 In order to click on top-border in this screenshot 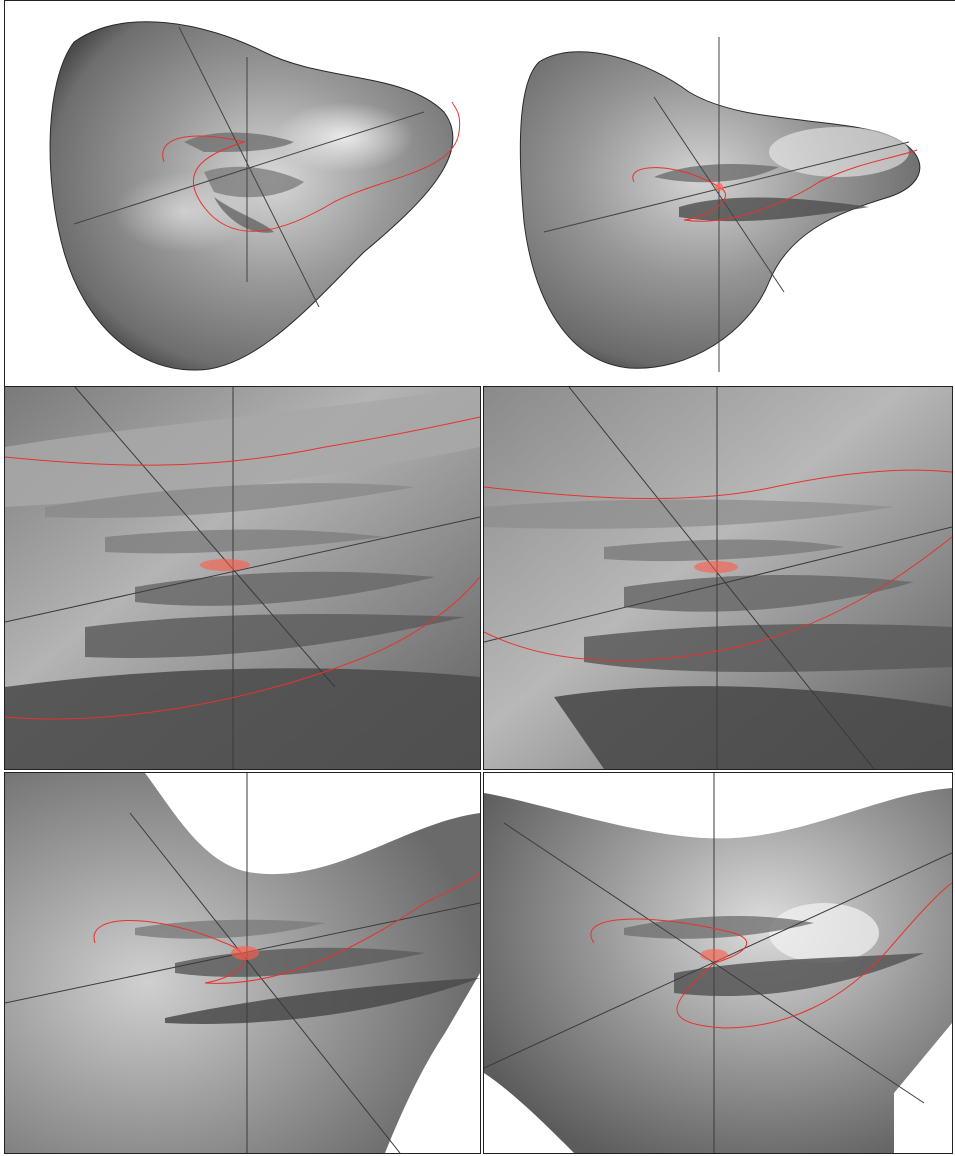, I will do `click(479, 0)`.